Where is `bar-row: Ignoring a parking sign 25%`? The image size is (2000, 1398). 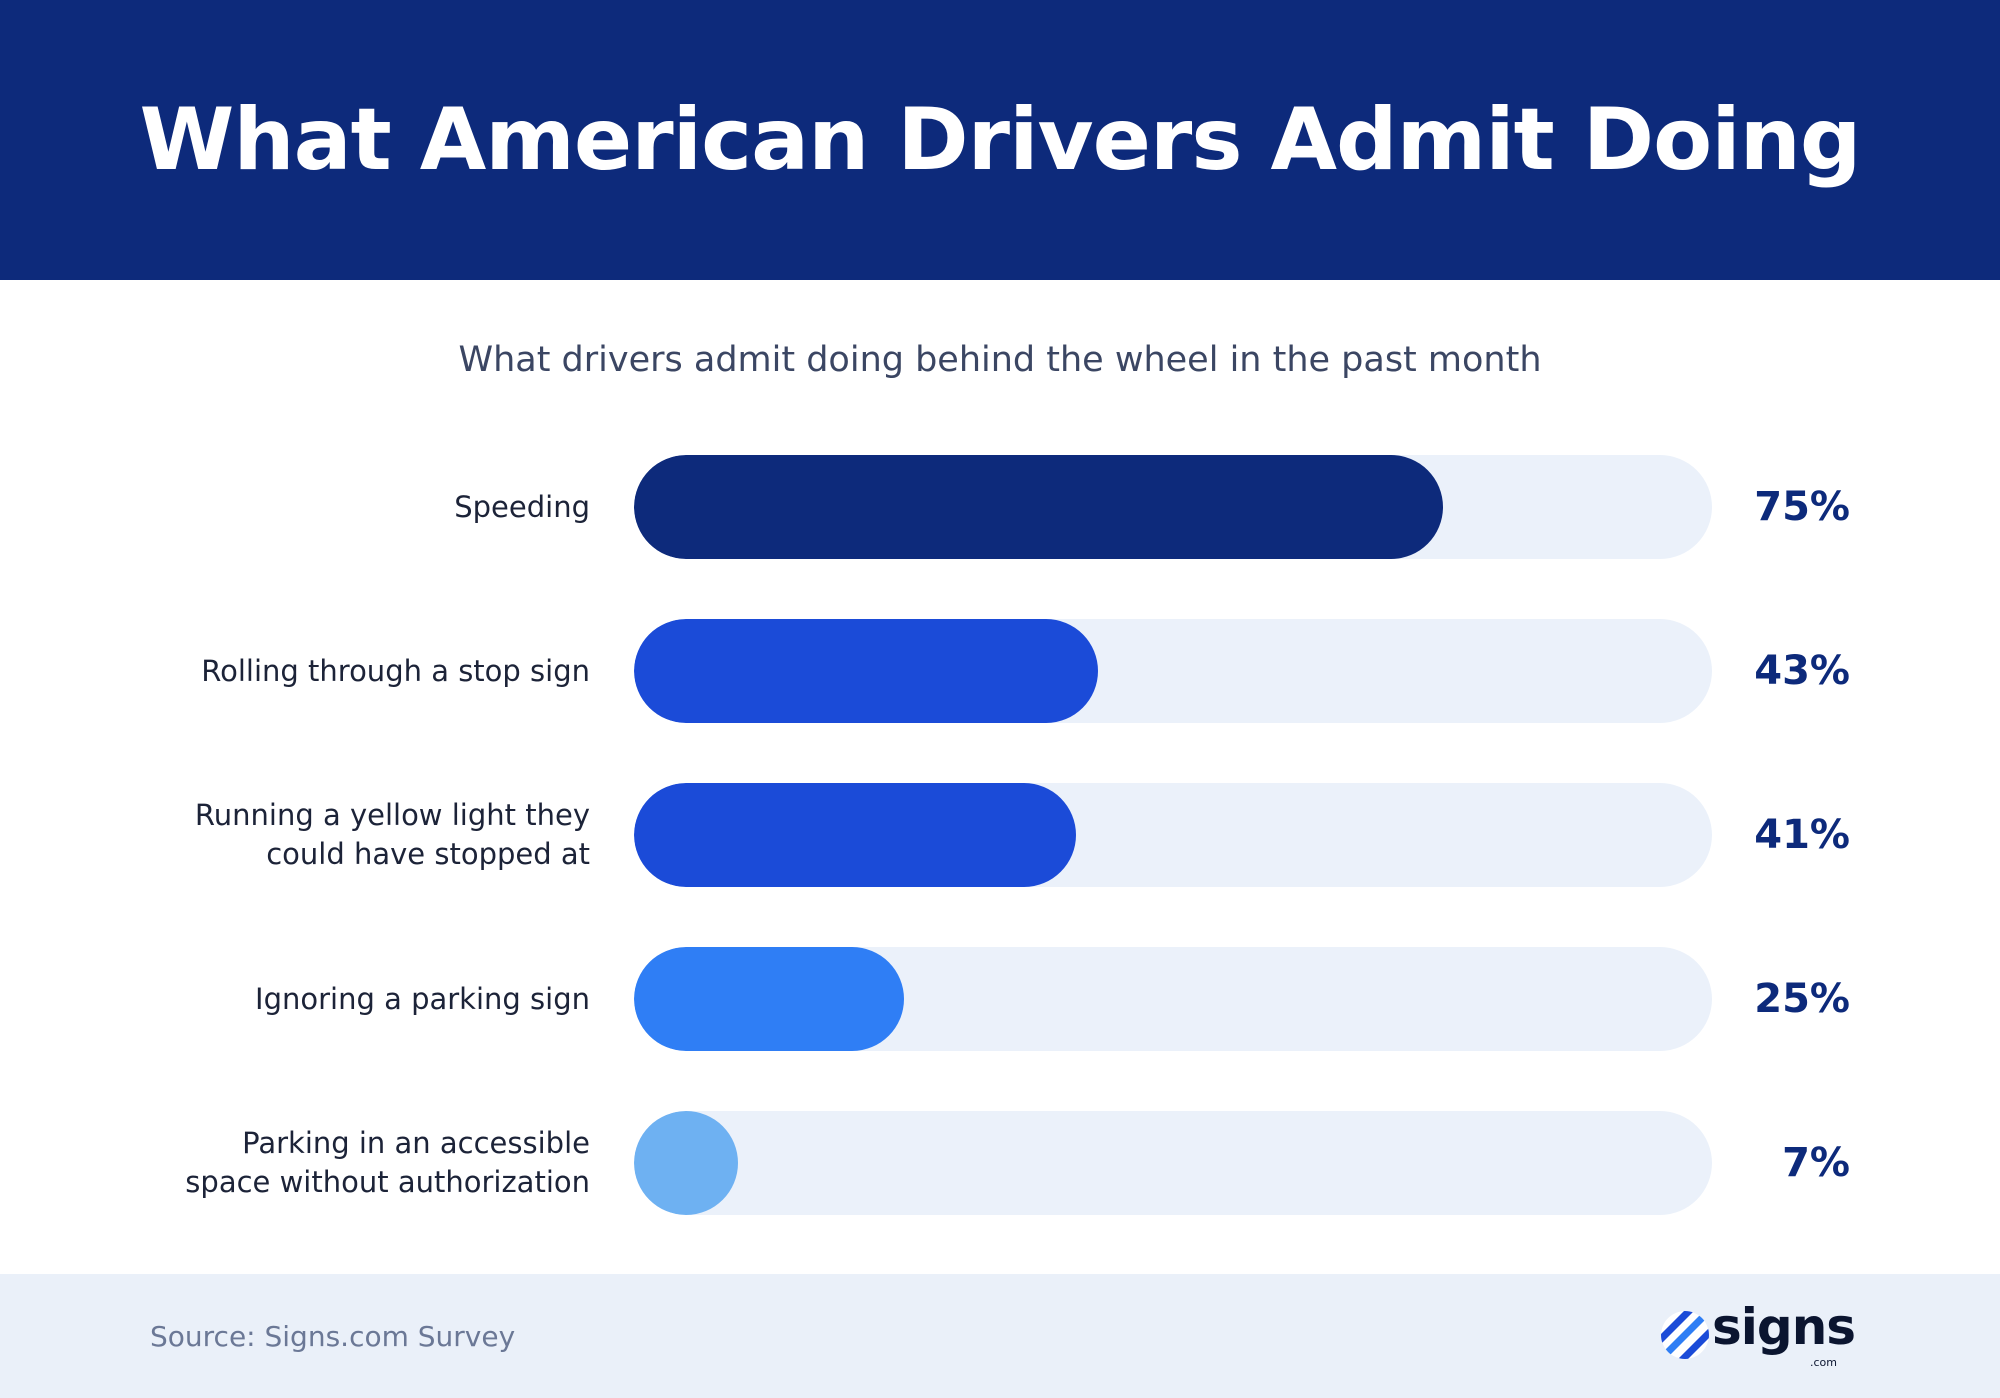
bar-row: Ignoring a parking sign 25% is located at coordinates (1000, 999).